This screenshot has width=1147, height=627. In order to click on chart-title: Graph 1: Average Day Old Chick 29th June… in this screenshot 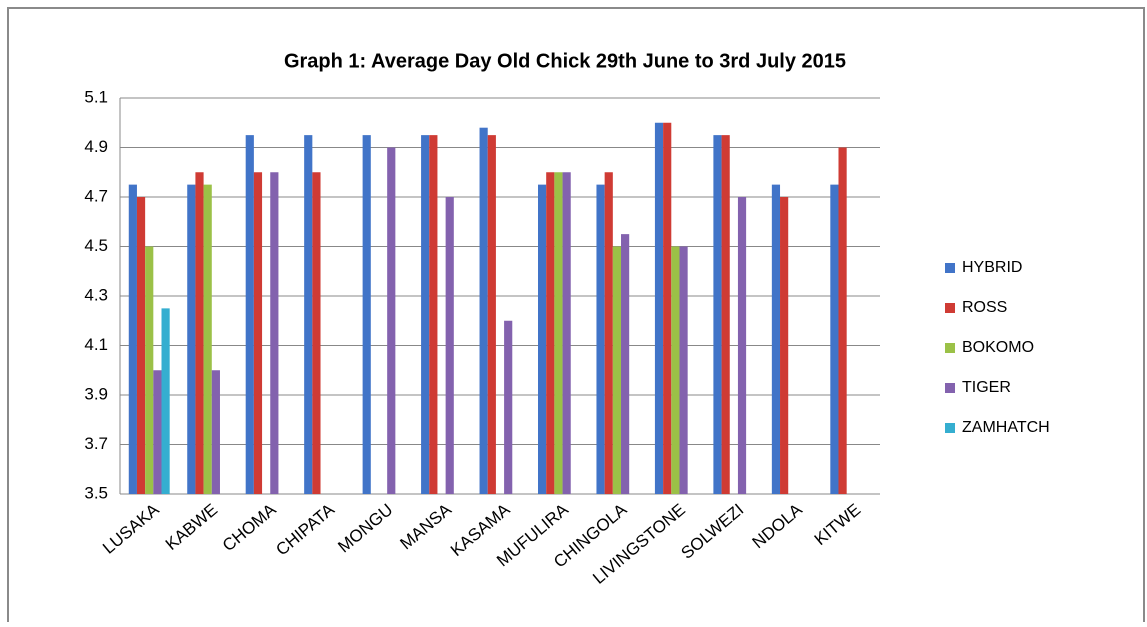, I will do `click(565, 61)`.